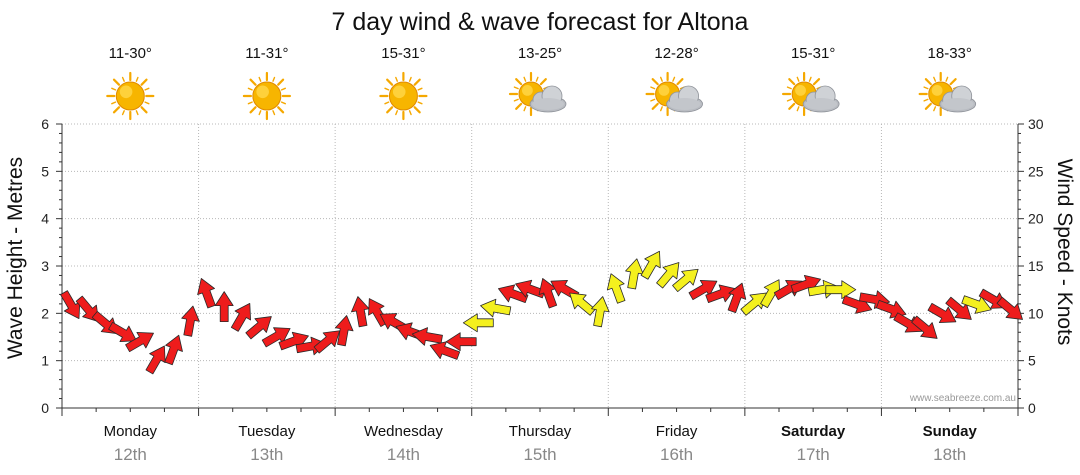 The width and height of the screenshot is (1080, 475). What do you see at coordinates (813, 431) in the screenshot?
I see `day-name: Saturday` at bounding box center [813, 431].